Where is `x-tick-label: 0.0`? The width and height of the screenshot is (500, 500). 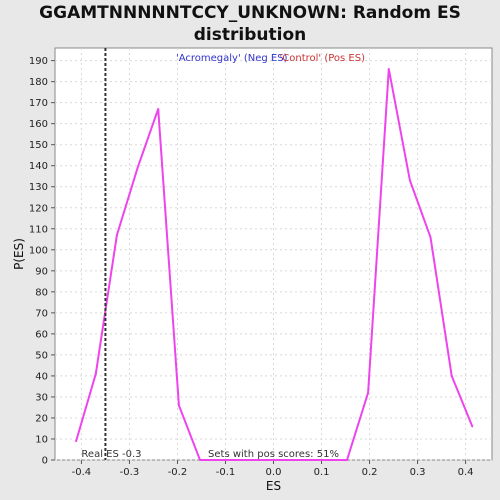 x-tick-label: 0.0 is located at coordinates (274, 472).